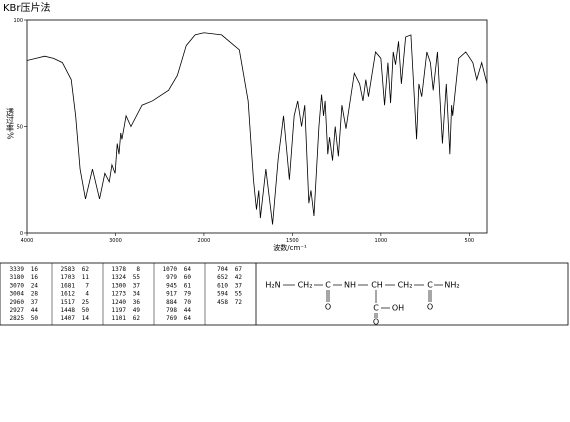 The image size is (570, 422). I want to click on peak-wavenumber: 1273, so click(119, 294).